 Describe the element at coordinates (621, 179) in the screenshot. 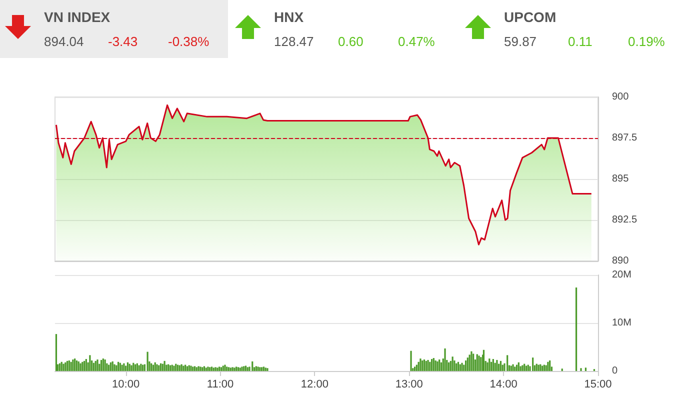

I see `y-tick-label: 895` at that location.